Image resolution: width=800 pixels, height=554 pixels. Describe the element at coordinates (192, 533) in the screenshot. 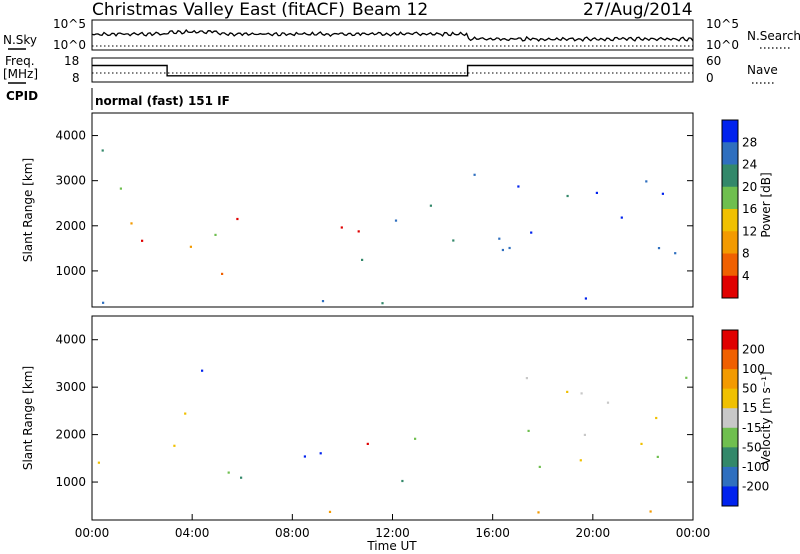

I see `x-tick-label: 04:00` at that location.